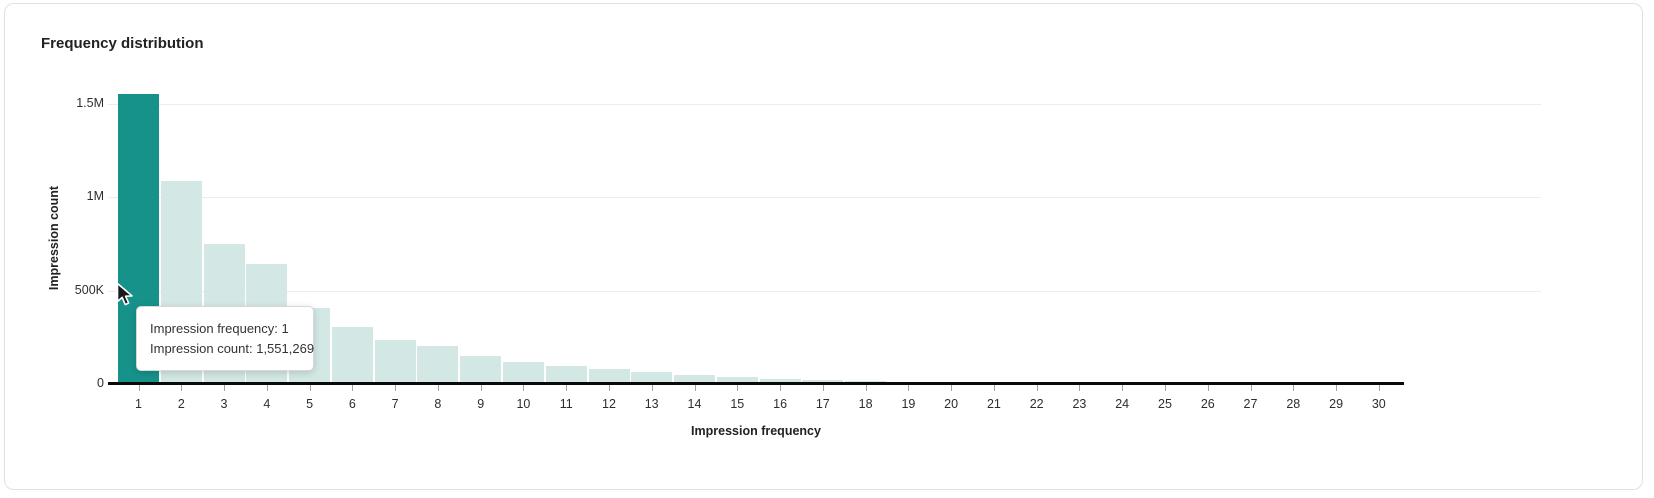 The image size is (1654, 498). What do you see at coordinates (1293, 404) in the screenshot?
I see `x-tick-label: 28` at bounding box center [1293, 404].